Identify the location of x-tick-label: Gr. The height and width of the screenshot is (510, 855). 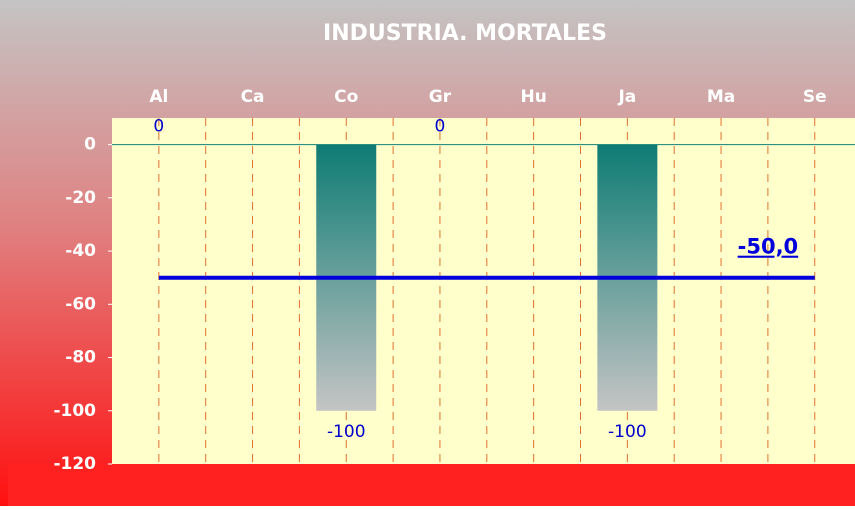
(440, 97).